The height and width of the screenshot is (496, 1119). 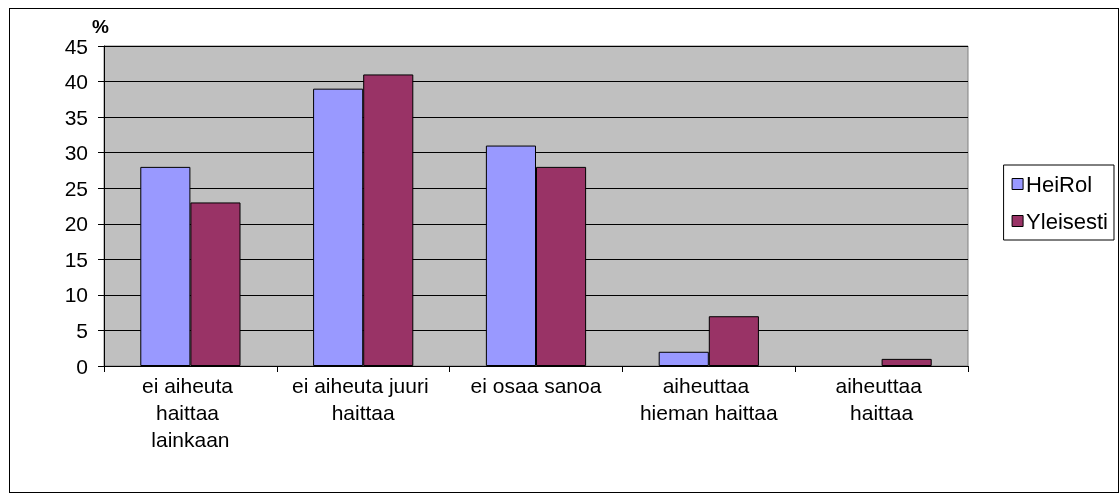 What do you see at coordinates (1067, 221) in the screenshot?
I see `legend-label: Yleisesti` at bounding box center [1067, 221].